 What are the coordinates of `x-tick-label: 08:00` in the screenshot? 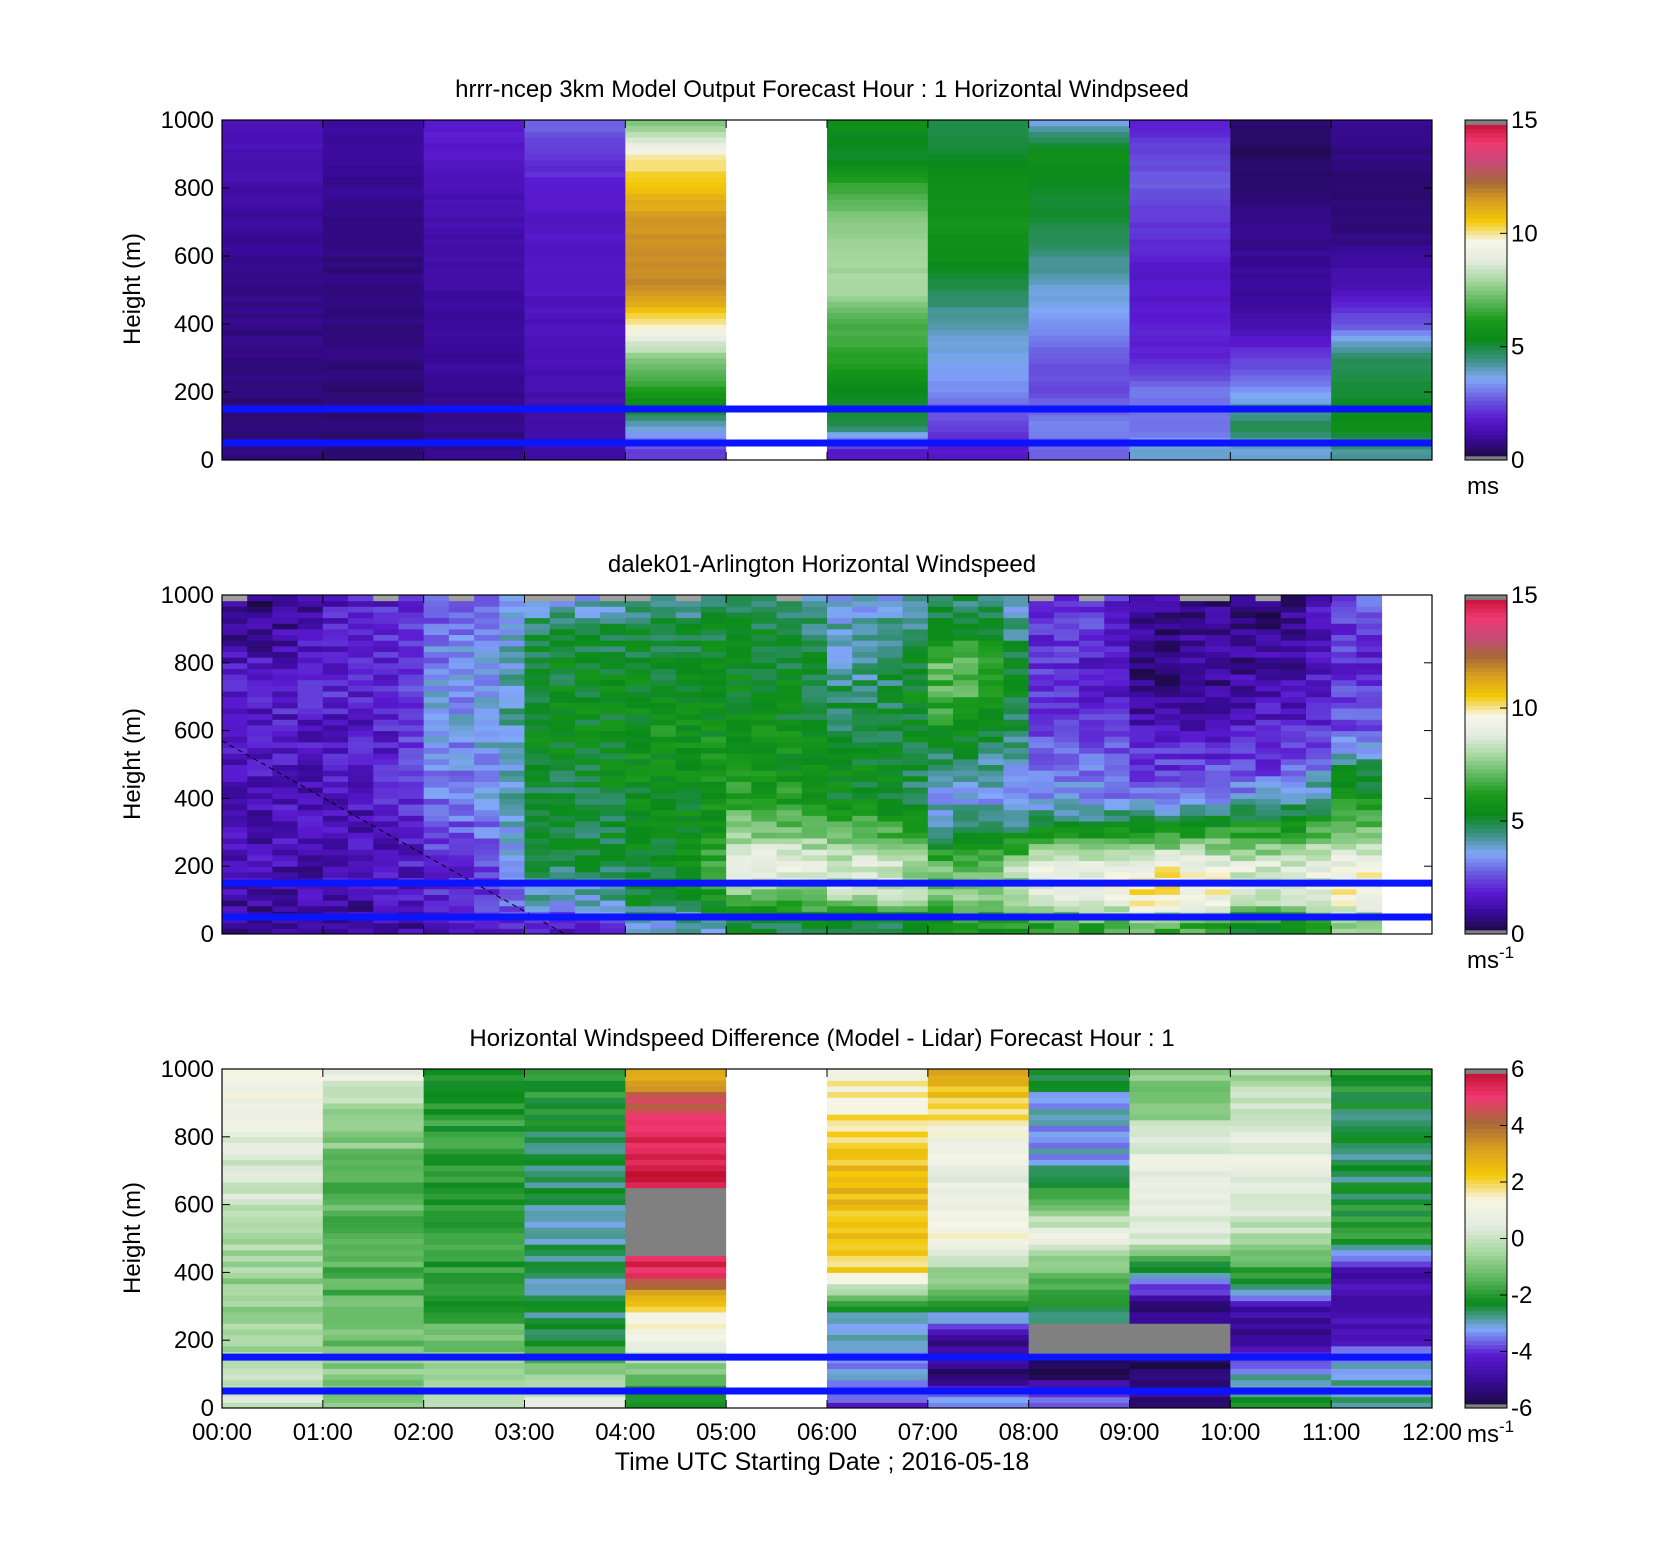 It's located at (1029, 1432).